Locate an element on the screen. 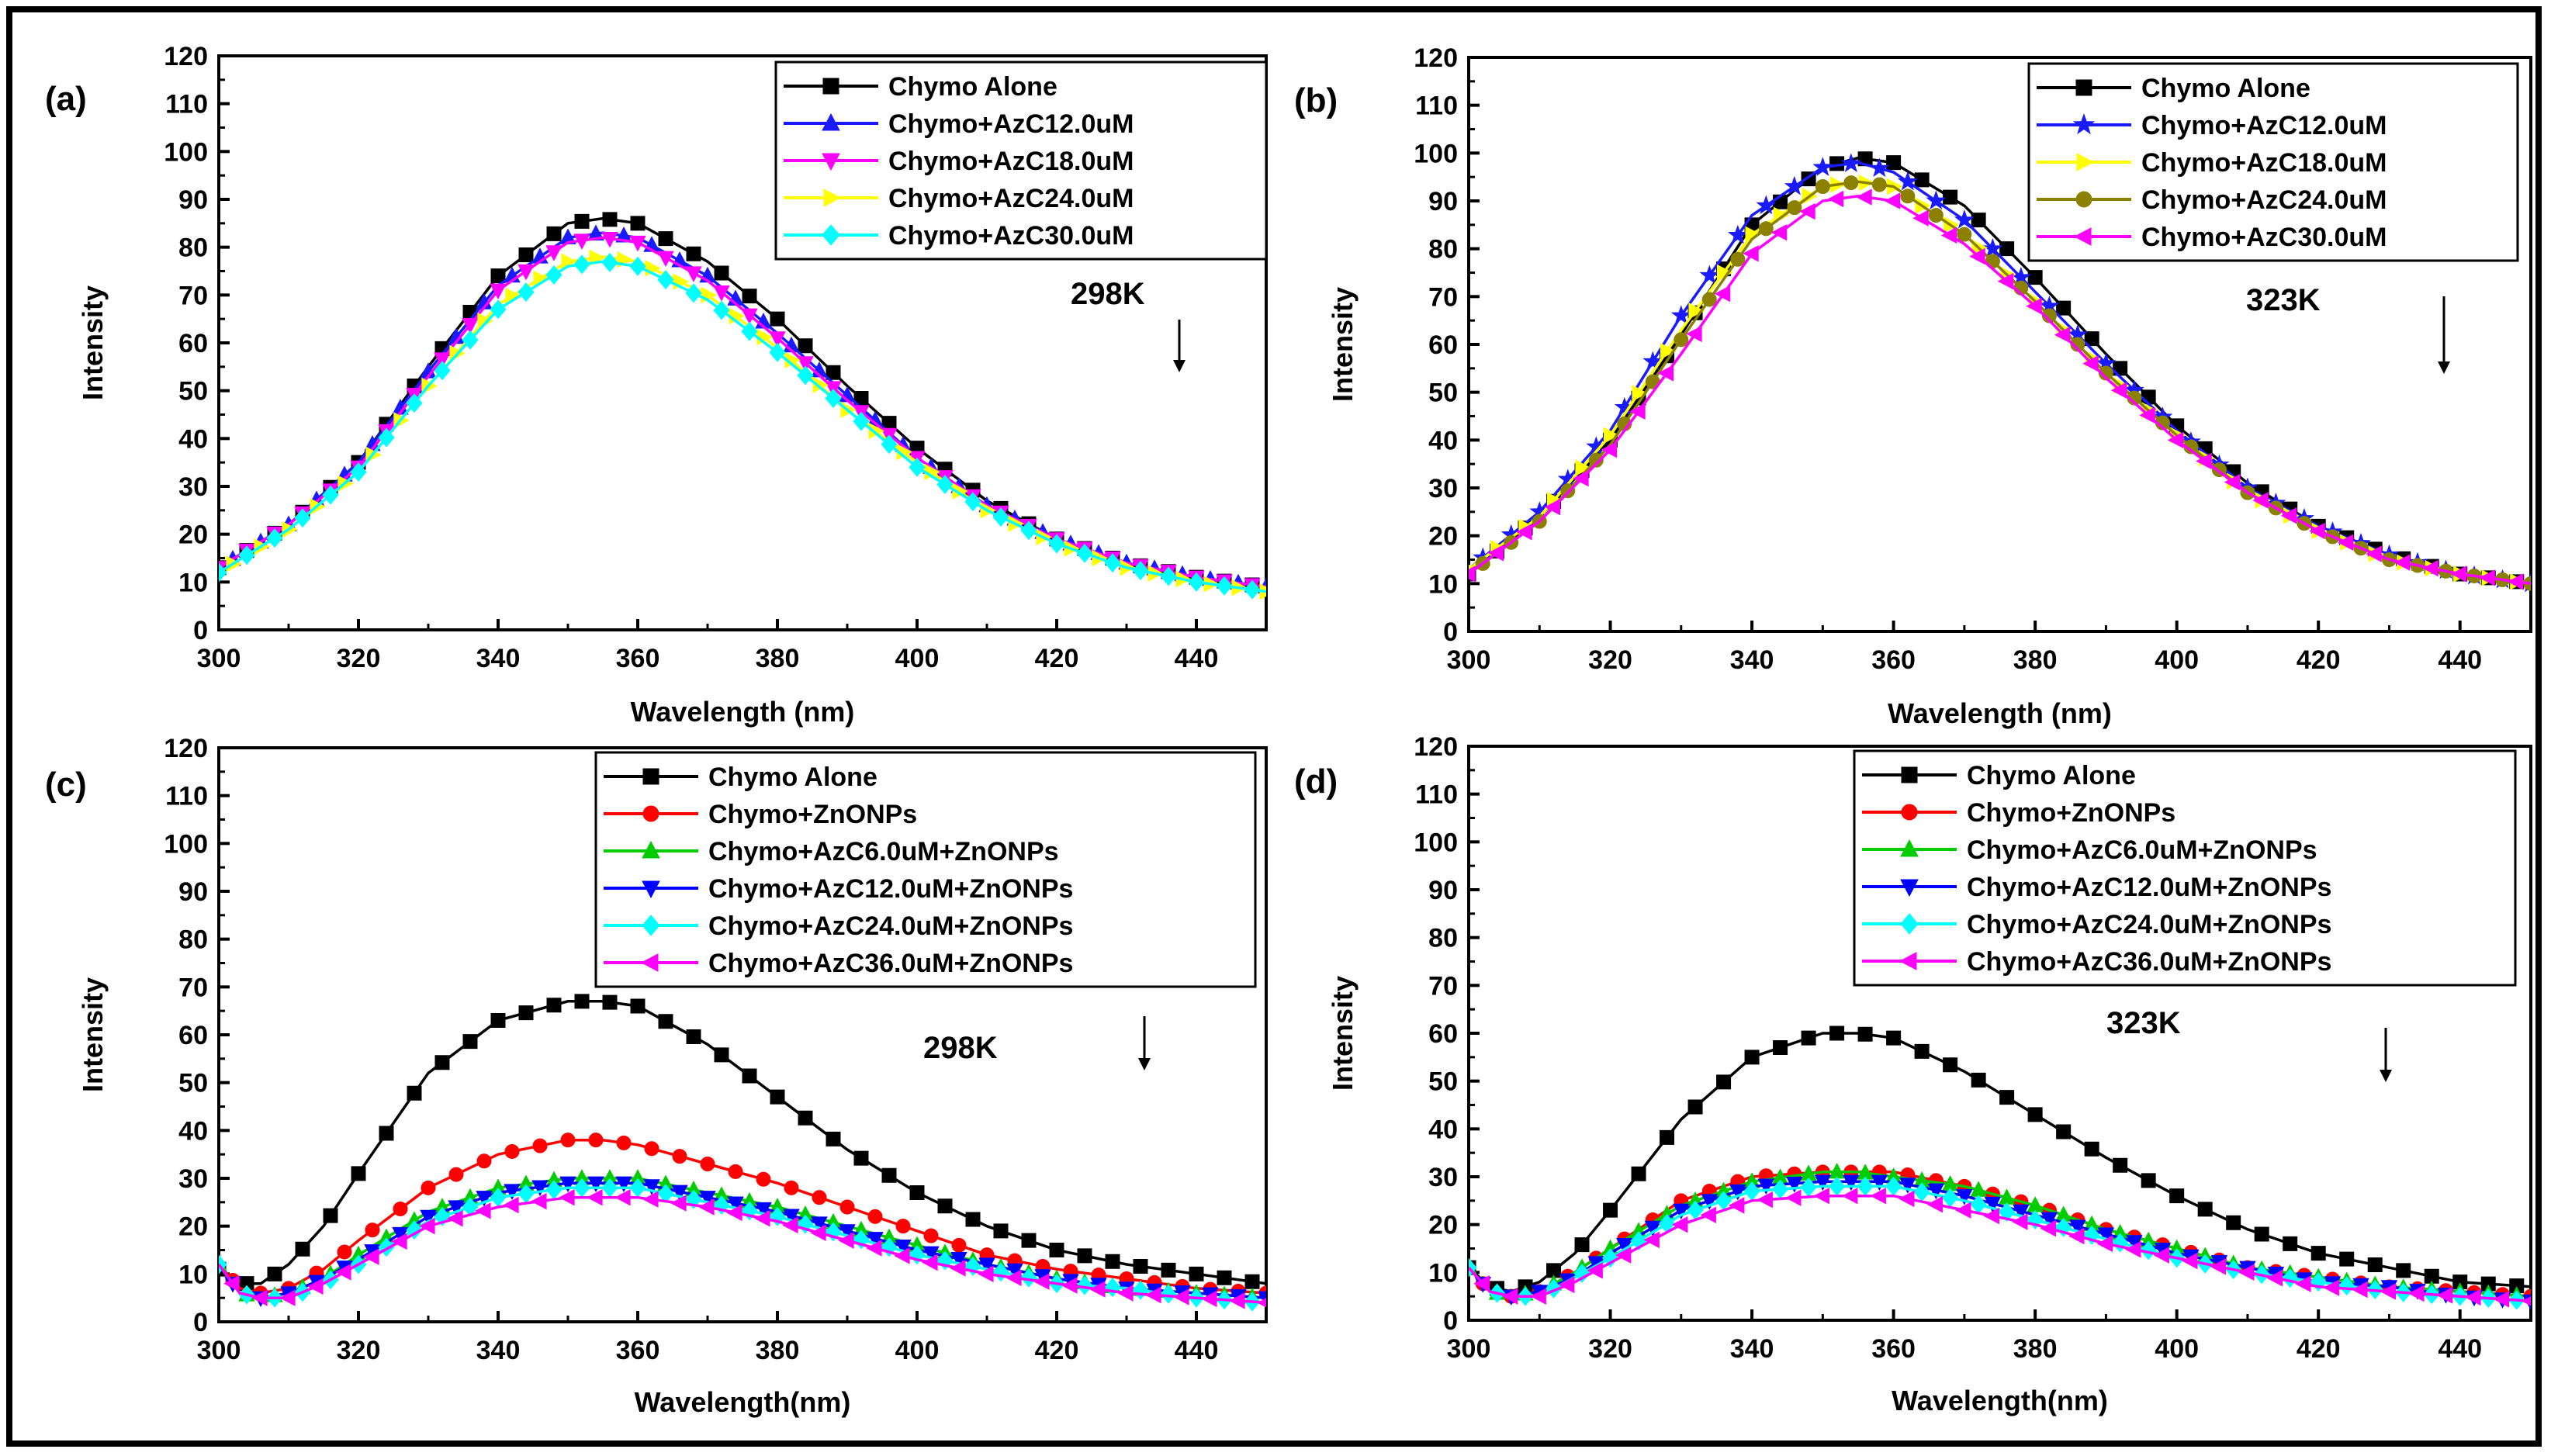 This screenshot has height=1456, width=2551. legend-entry: Chymo Alone is located at coordinates (792, 777).